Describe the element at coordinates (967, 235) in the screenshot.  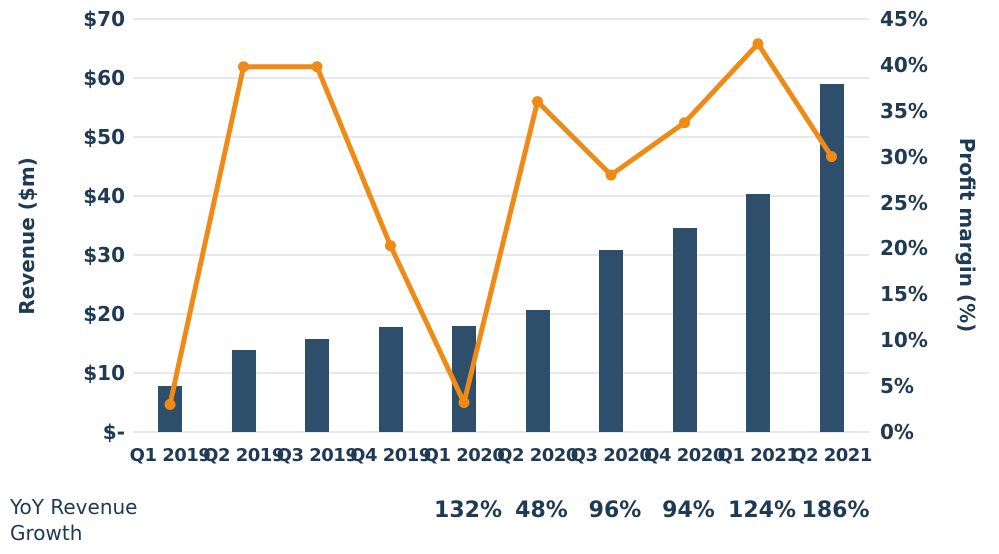
I see `right-axis-title: Profit margin (%)` at that location.